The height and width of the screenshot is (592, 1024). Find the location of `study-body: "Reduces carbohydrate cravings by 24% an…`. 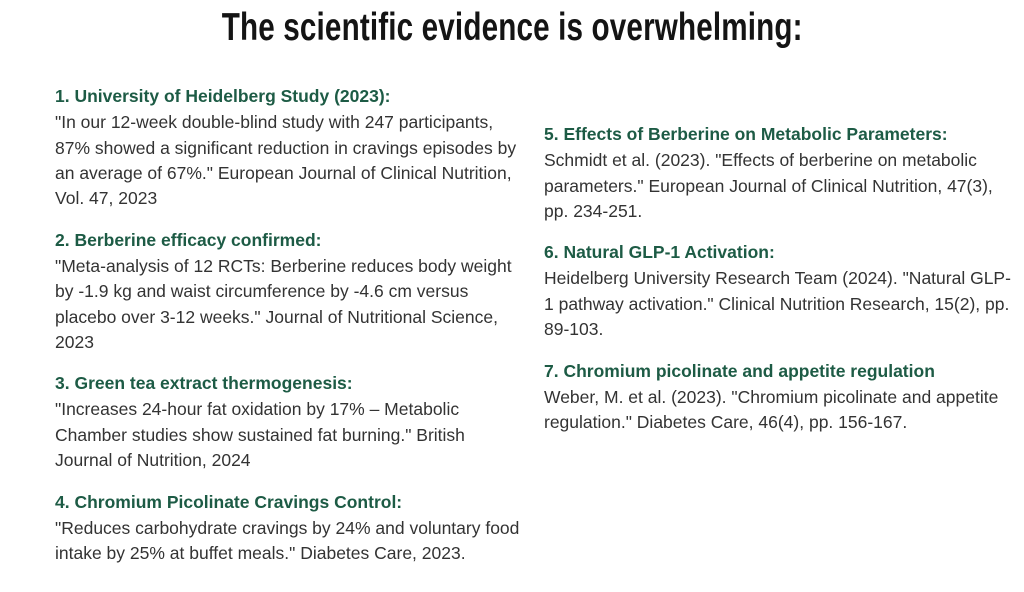

study-body: "Reduces carbohydrate cravings by 24% an… is located at coordinates (287, 540).